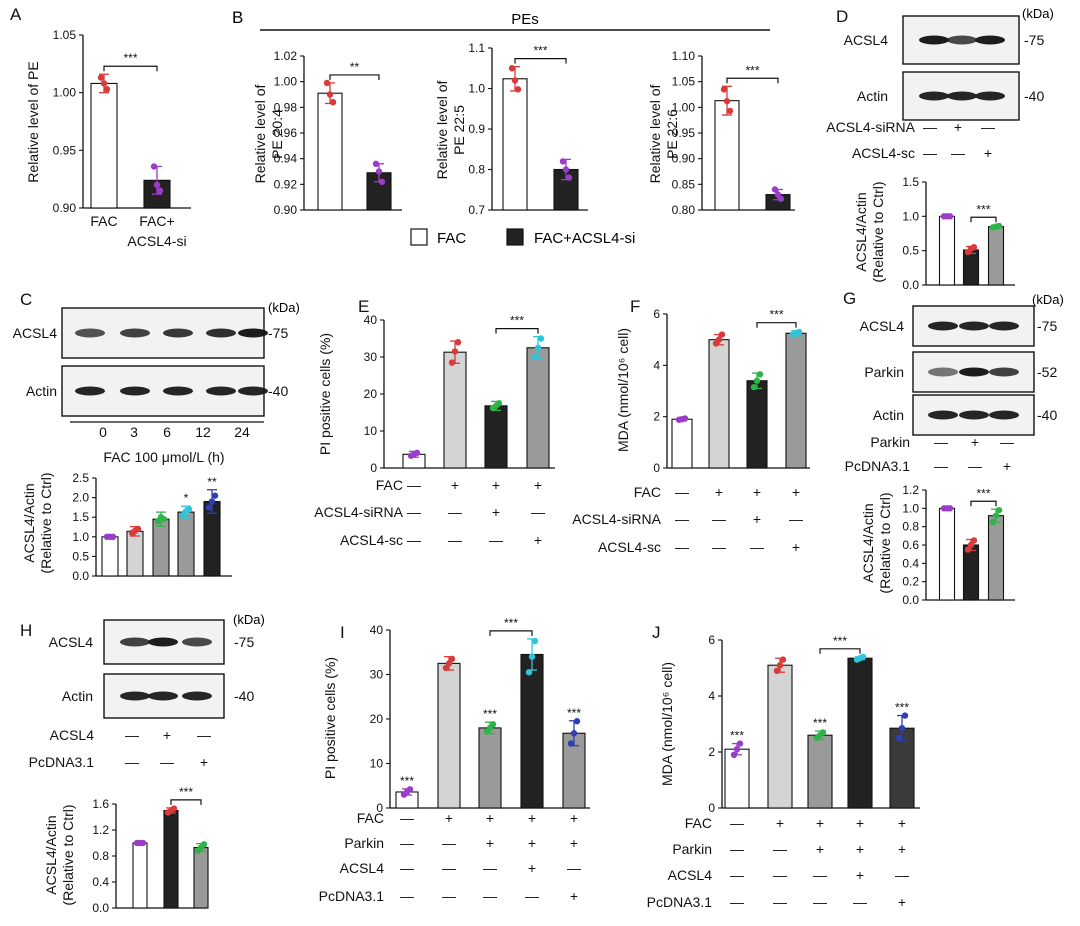 This screenshot has width=1080, height=926. Describe the element at coordinates (983, 219) in the screenshot. I see `significance-bracket-d` at that location.